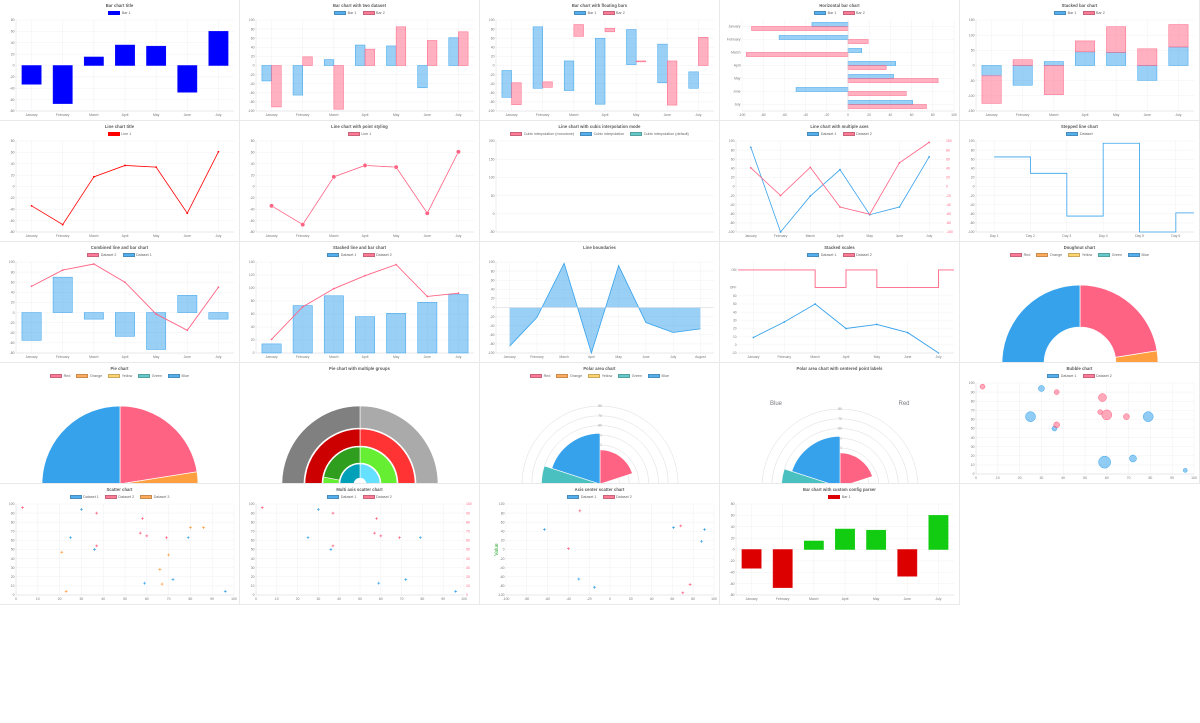  What do you see at coordinates (252, 93) in the screenshot?
I see `svg-text: -60` at bounding box center [252, 93].